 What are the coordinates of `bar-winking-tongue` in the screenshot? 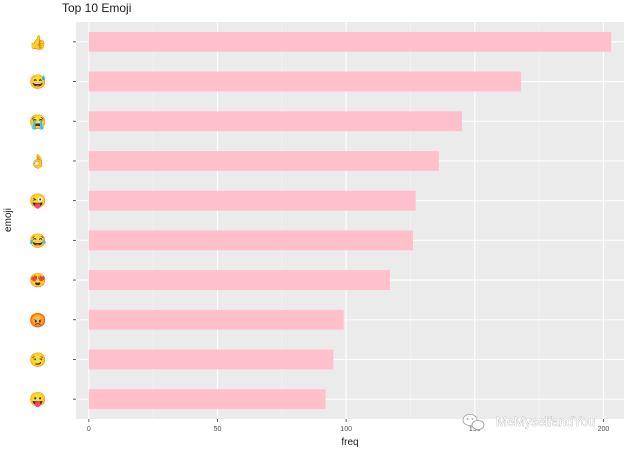 It's located at (252, 200).